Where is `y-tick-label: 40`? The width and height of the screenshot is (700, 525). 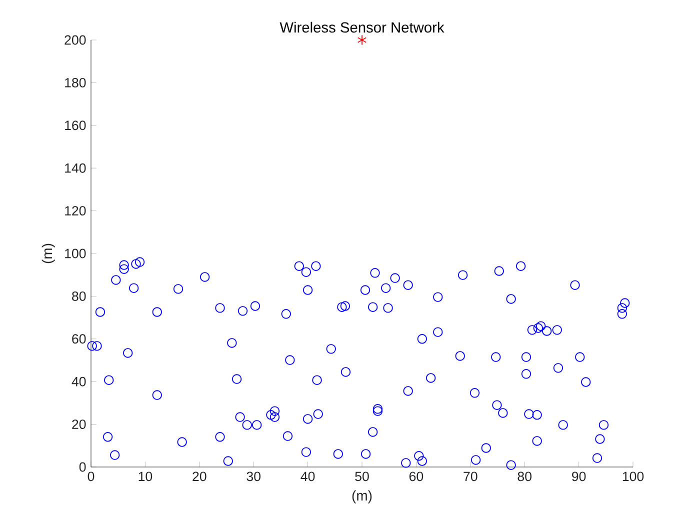 y-tick-label: 40 is located at coordinates (79, 381).